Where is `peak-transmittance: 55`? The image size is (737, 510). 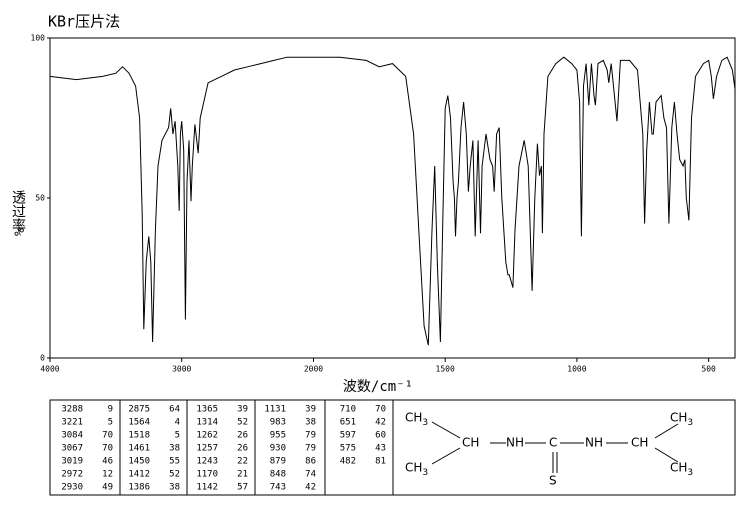
peak-transmittance: 55 is located at coordinates (174, 462).